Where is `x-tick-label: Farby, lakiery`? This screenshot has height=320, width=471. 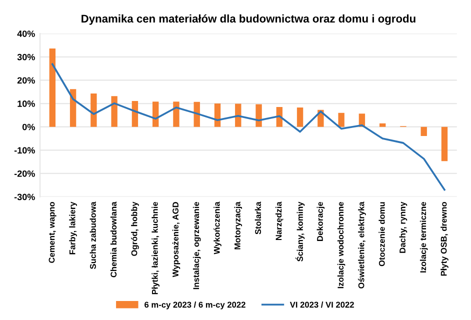
x-tick-label: Farby, lakiery is located at coordinates (73, 228).